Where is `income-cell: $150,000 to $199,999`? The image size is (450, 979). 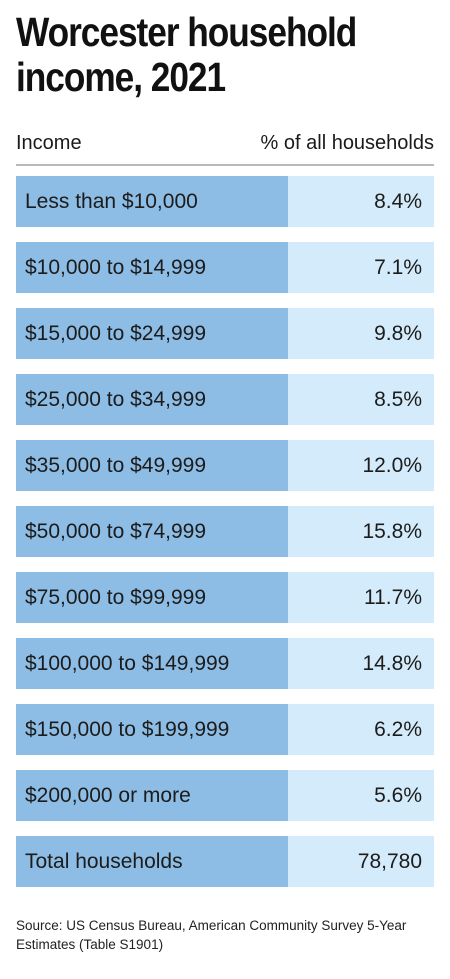 income-cell: $150,000 to $199,999 is located at coordinates (152, 729).